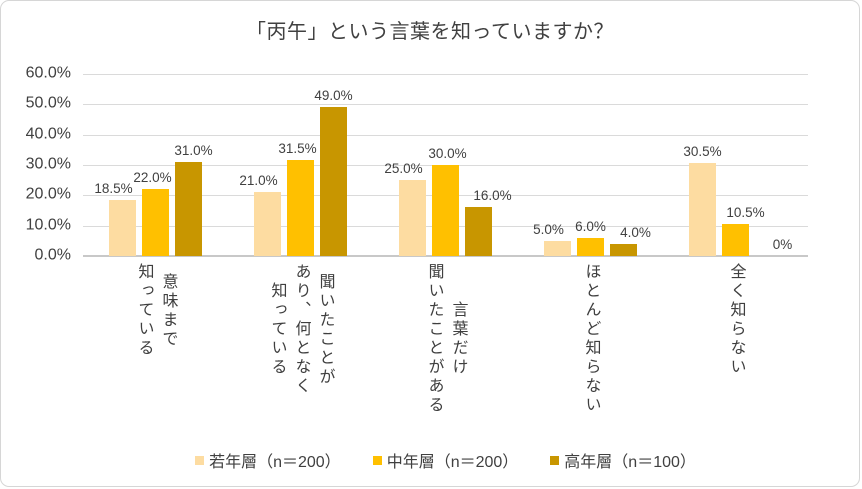 The height and width of the screenshot is (489, 862). I want to click on x-axis-category-label-line: 言葉だけ, so click(458, 339).